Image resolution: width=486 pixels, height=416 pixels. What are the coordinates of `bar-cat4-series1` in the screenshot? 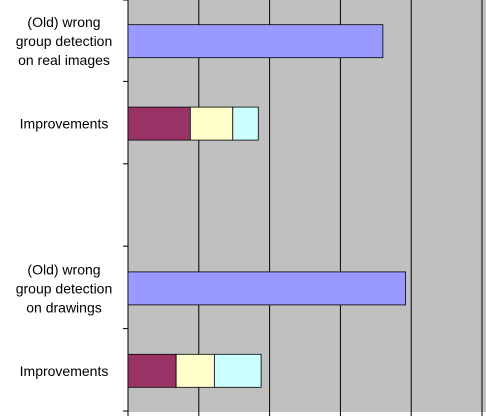 It's located at (152, 370).